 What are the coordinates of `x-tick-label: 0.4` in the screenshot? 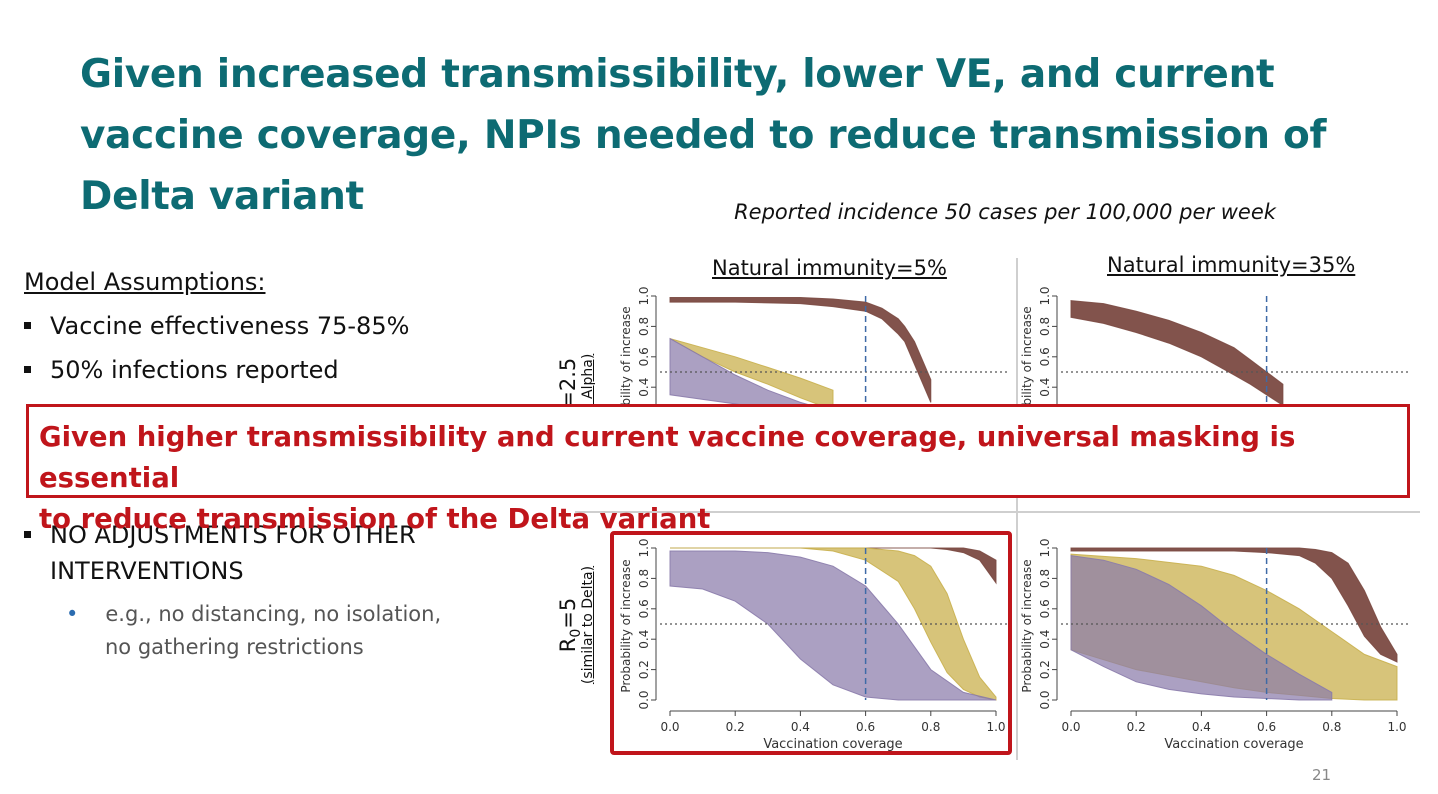 It's located at (1201, 727).